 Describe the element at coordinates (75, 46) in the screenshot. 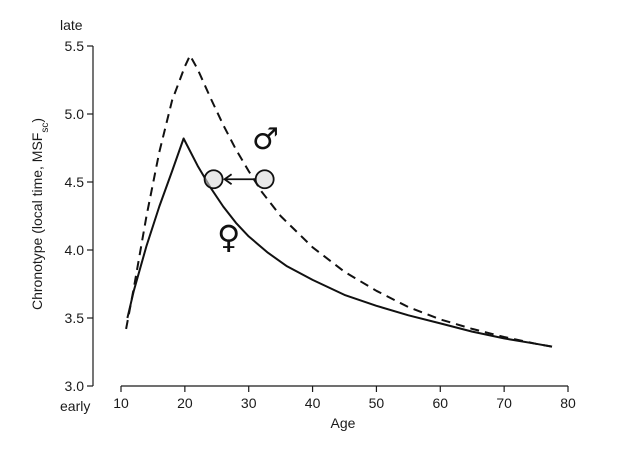

I see `y-tick-label: 5.5` at that location.